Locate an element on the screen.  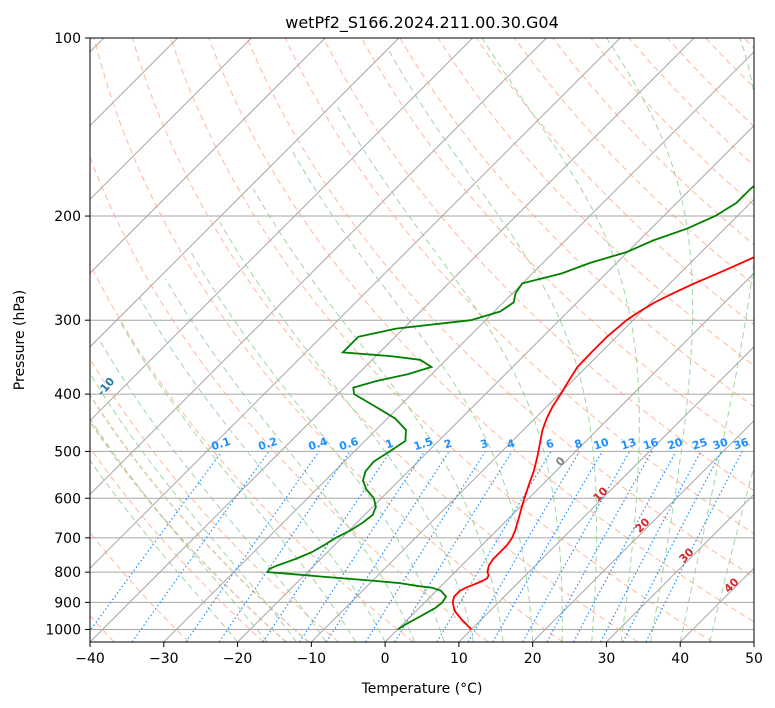
mixing-ratio-label: 30 is located at coordinates (720, 443).